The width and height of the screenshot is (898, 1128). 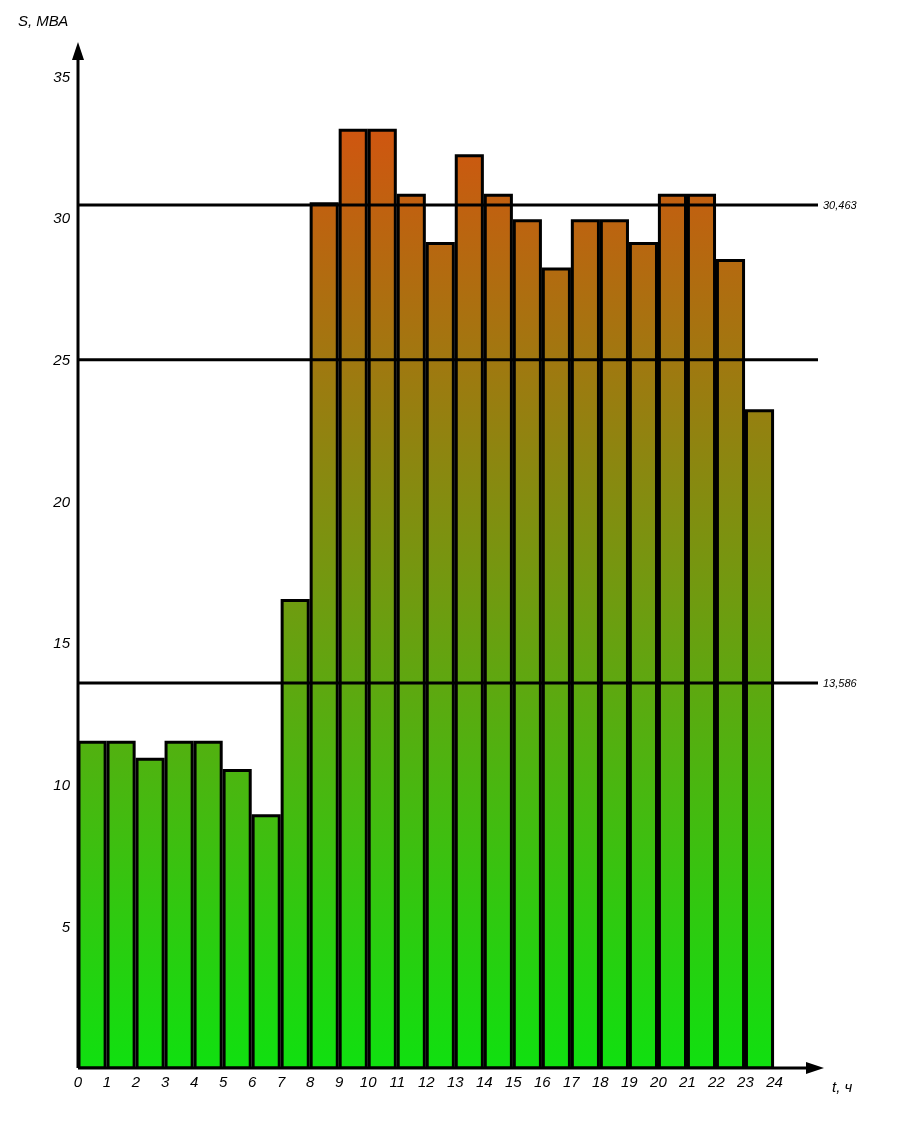 What do you see at coordinates (310, 1081) in the screenshot?
I see `x-tick-label: 8` at bounding box center [310, 1081].